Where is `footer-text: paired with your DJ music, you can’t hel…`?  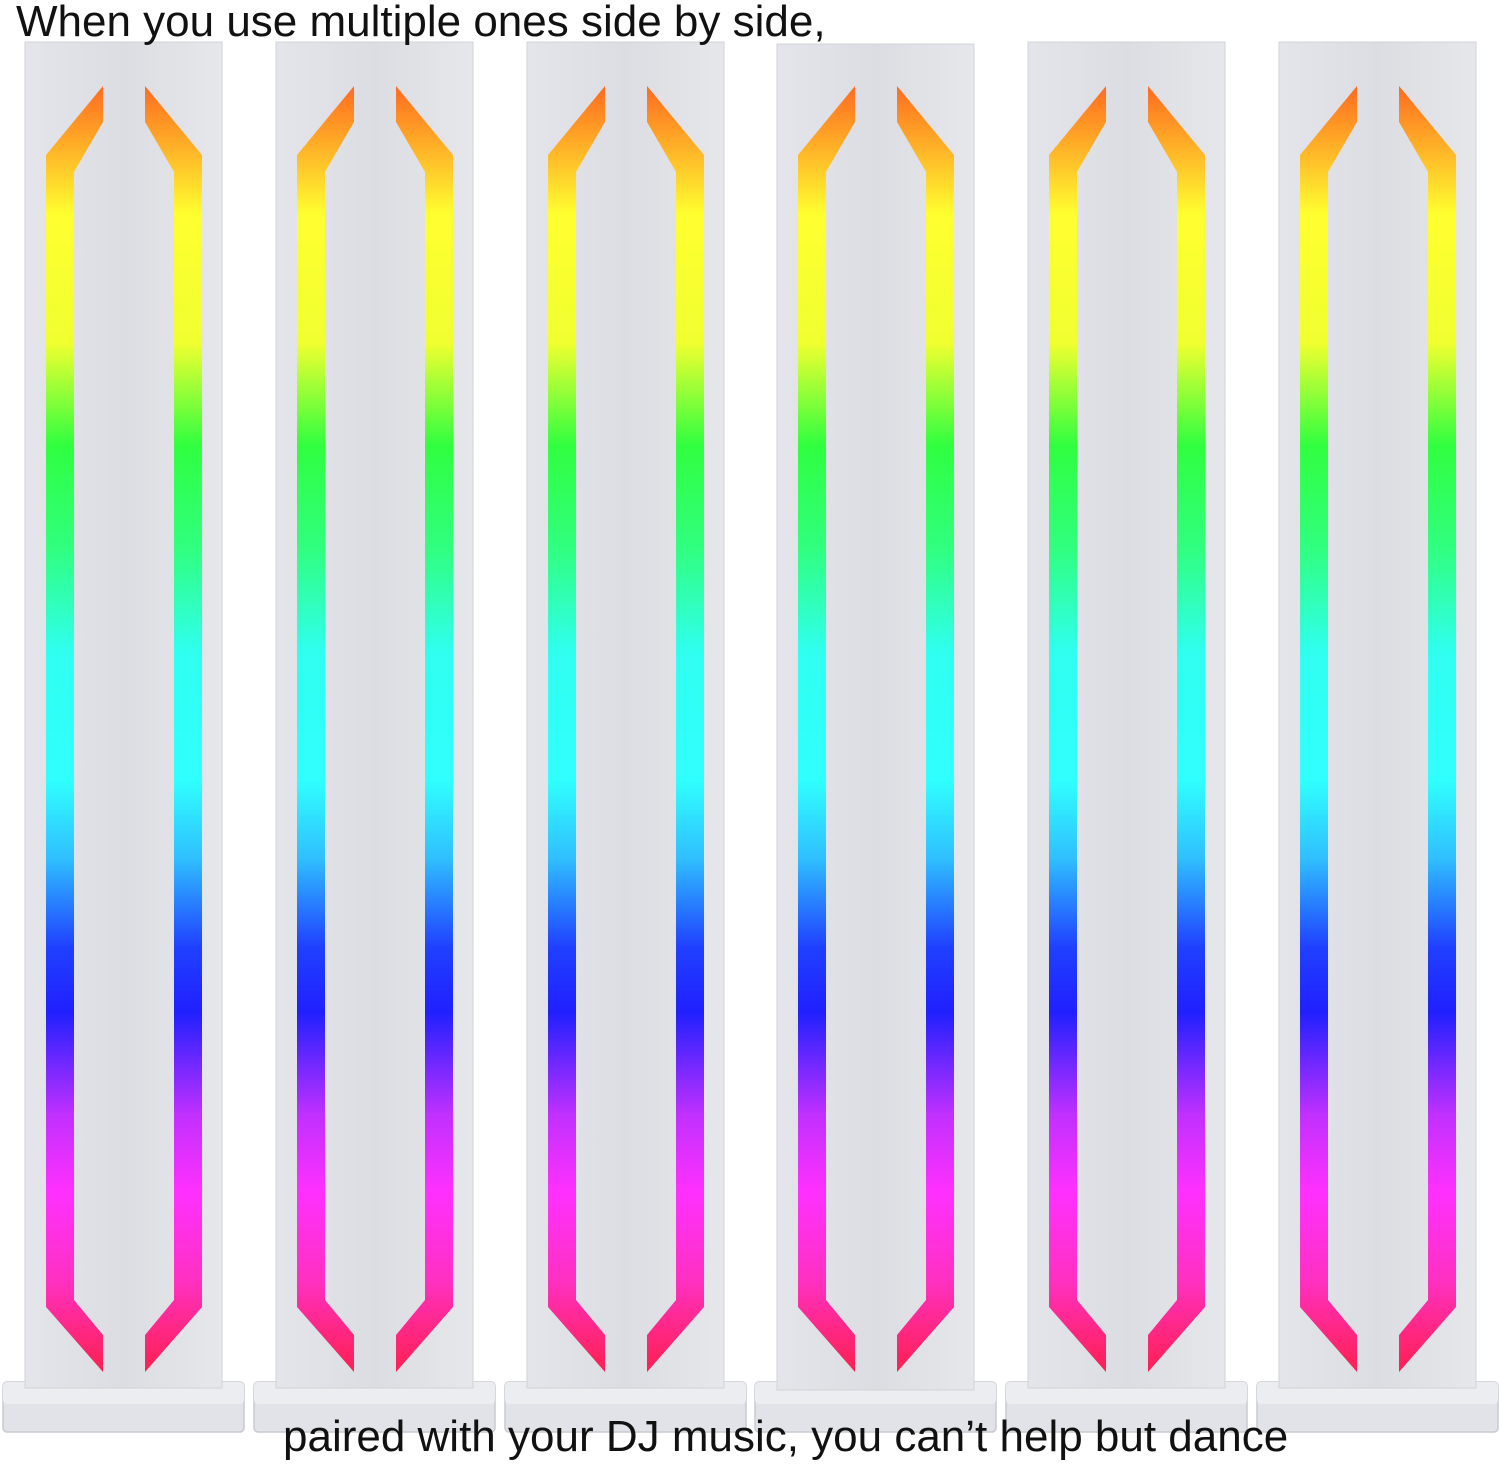
footer-text: paired with your DJ music, you can’t hel… is located at coordinates (785, 1436).